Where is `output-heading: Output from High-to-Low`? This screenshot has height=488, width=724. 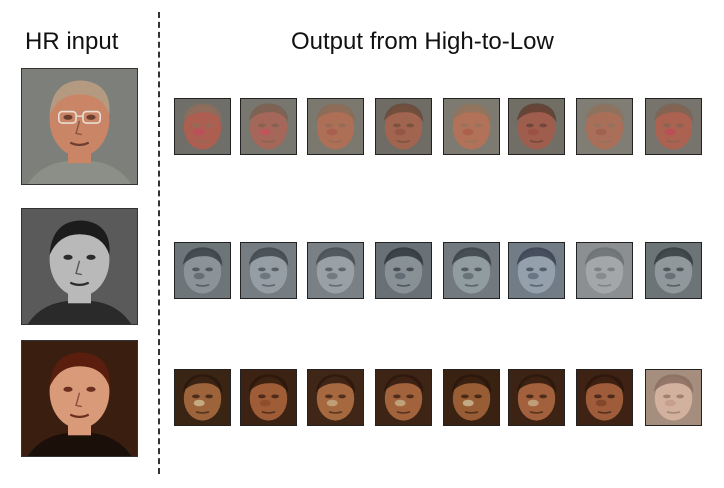
output-heading: Output from High-to-Low is located at coordinates (422, 41).